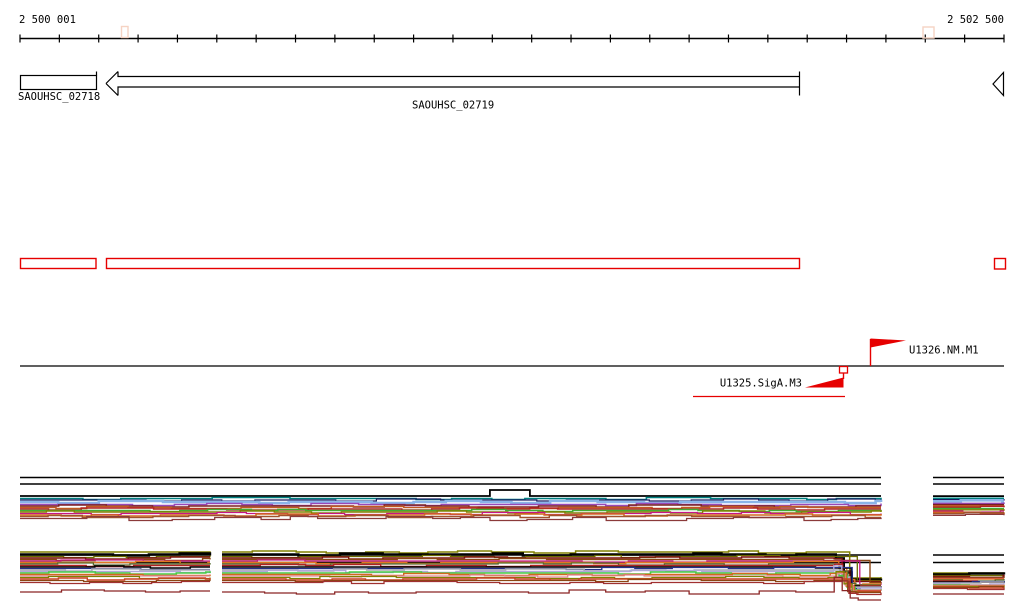 The image size is (1024, 611). What do you see at coordinates (998, 84) in the screenshot?
I see `gene-arrowhead-partial` at bounding box center [998, 84].